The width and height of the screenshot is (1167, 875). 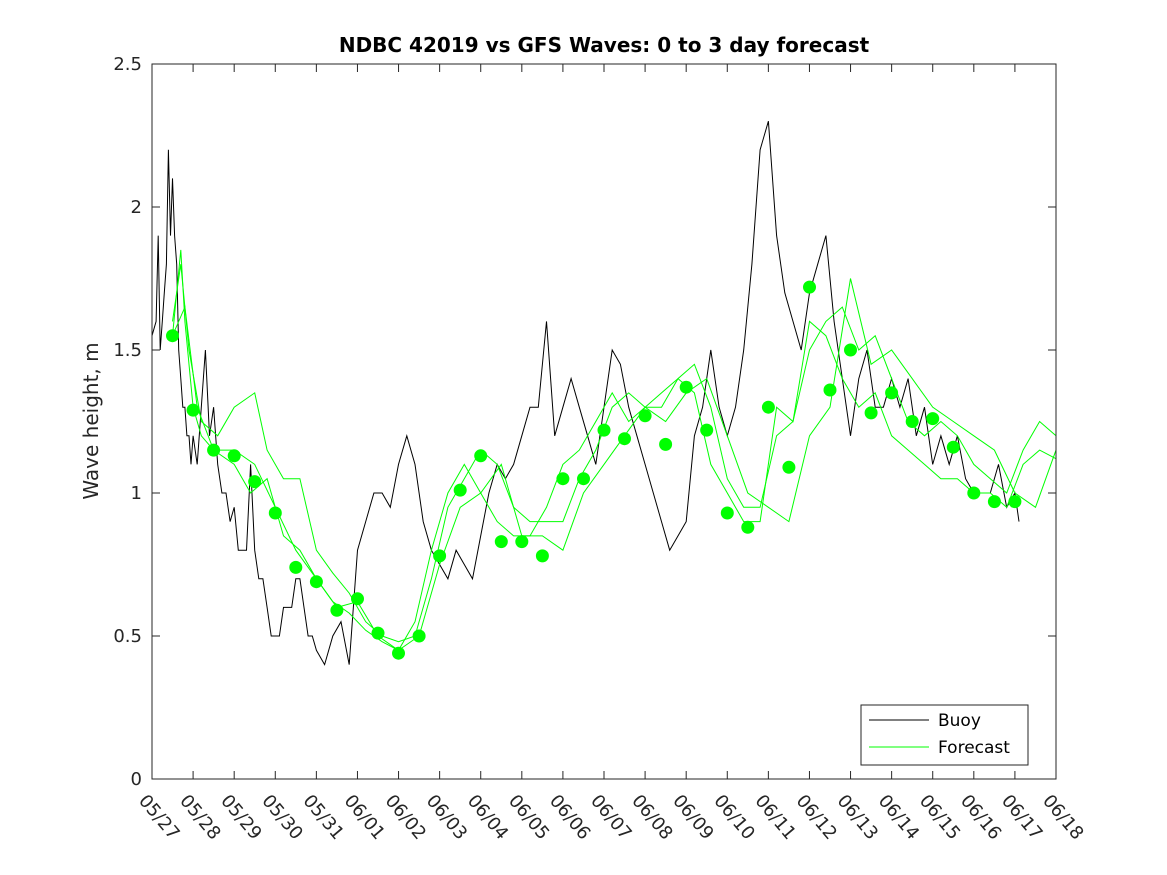 What do you see at coordinates (127, 64) in the screenshot?
I see `y-tick-label: 2.5` at bounding box center [127, 64].